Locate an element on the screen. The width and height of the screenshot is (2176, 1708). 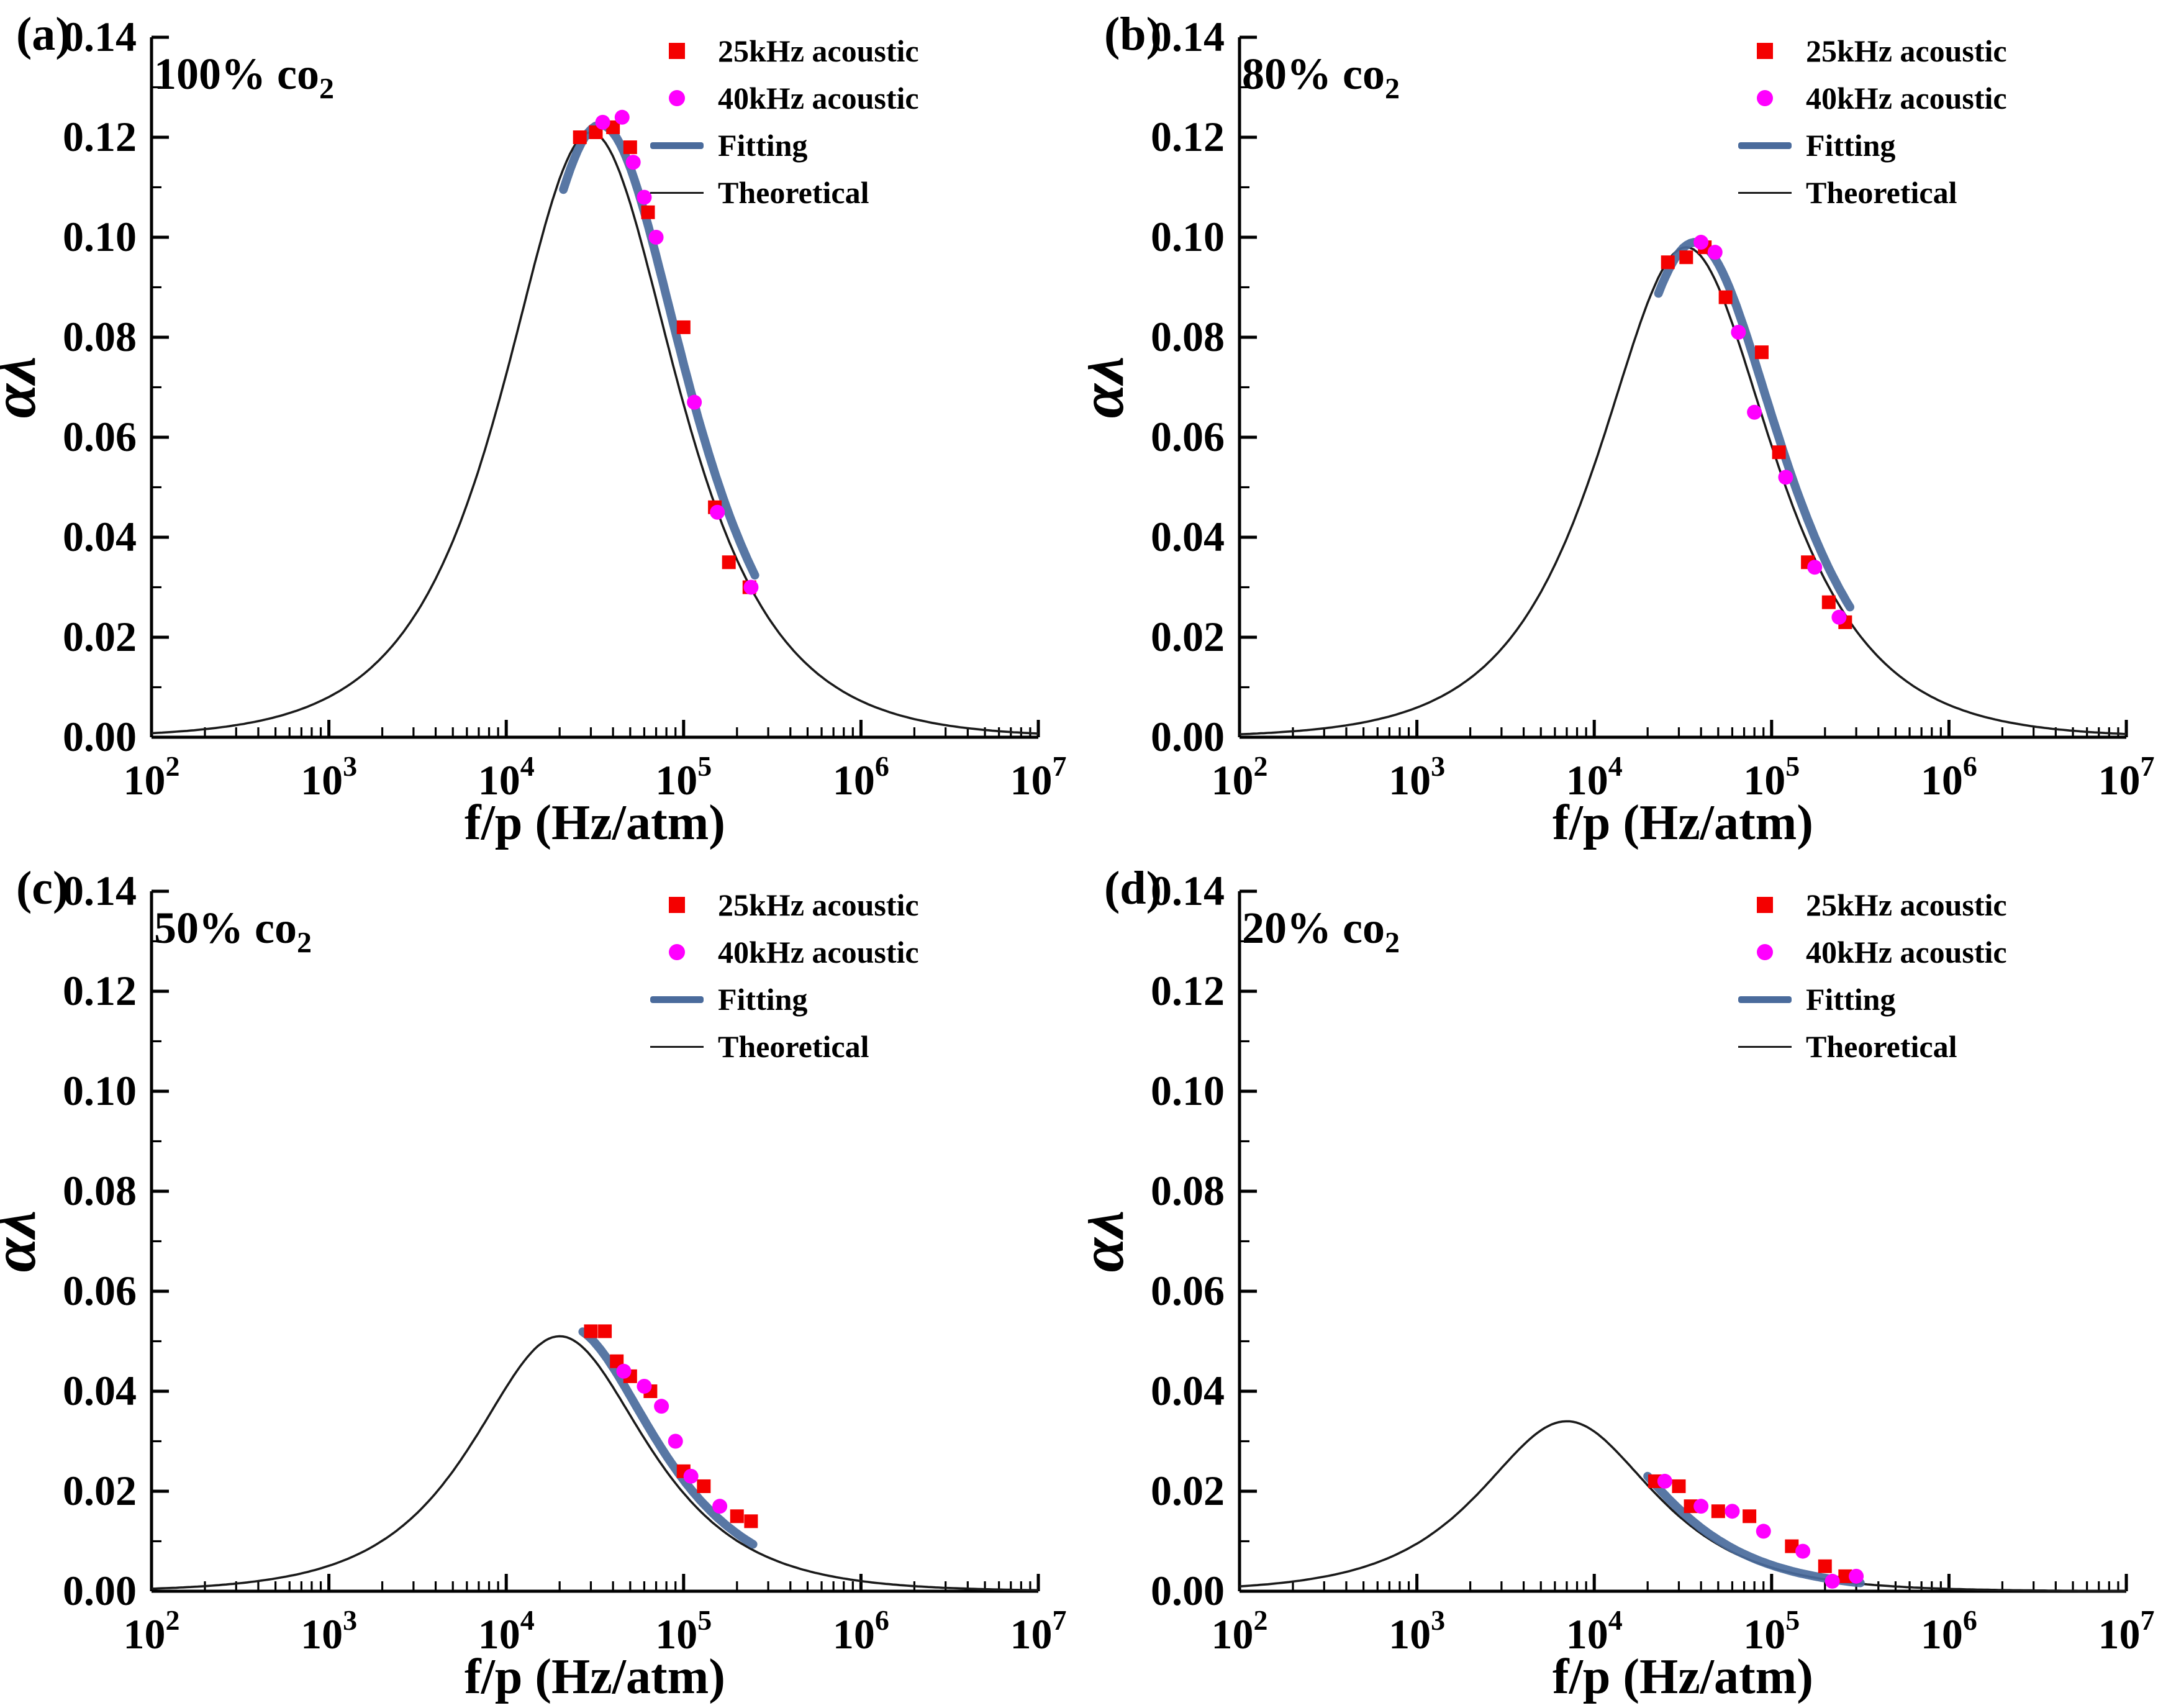
theoretical-curve is located at coordinates (1682, 1506).